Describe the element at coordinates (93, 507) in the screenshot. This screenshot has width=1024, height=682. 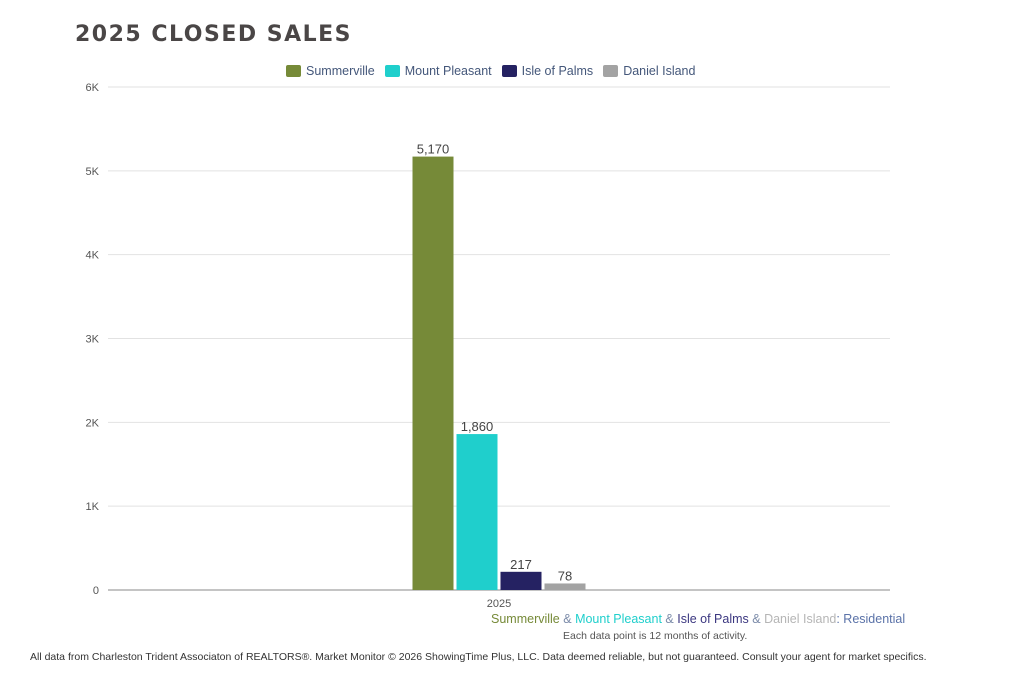
I see `y-tick-label: 1K` at that location.